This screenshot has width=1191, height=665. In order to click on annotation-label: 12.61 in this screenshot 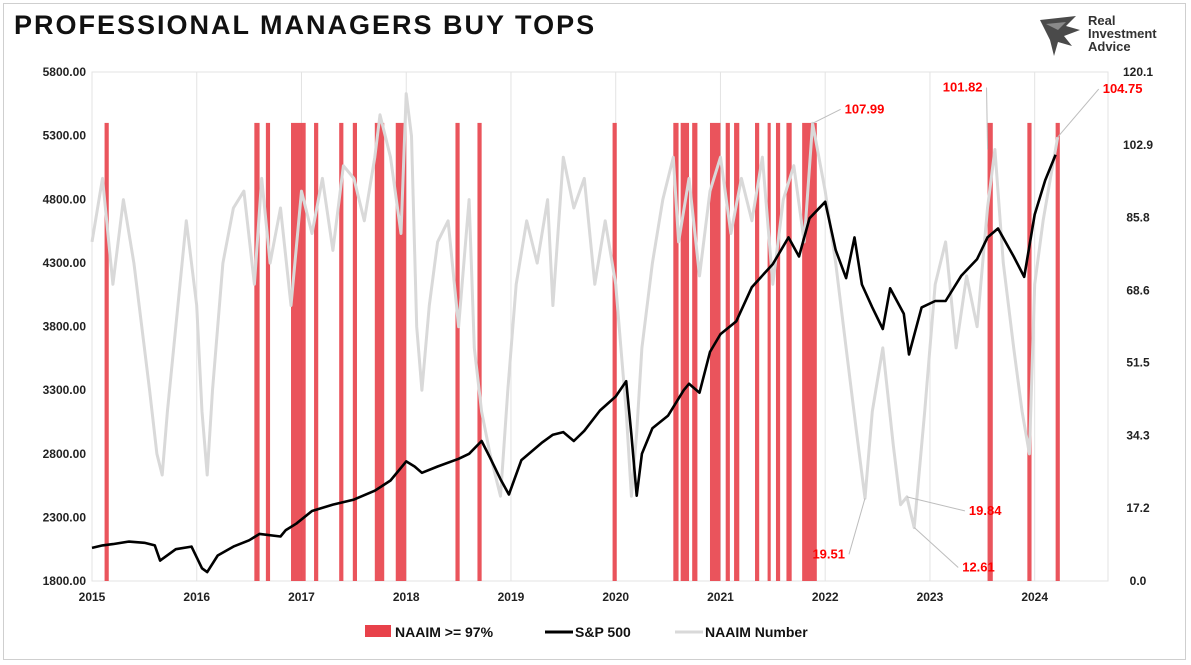, I will do `click(978, 567)`.